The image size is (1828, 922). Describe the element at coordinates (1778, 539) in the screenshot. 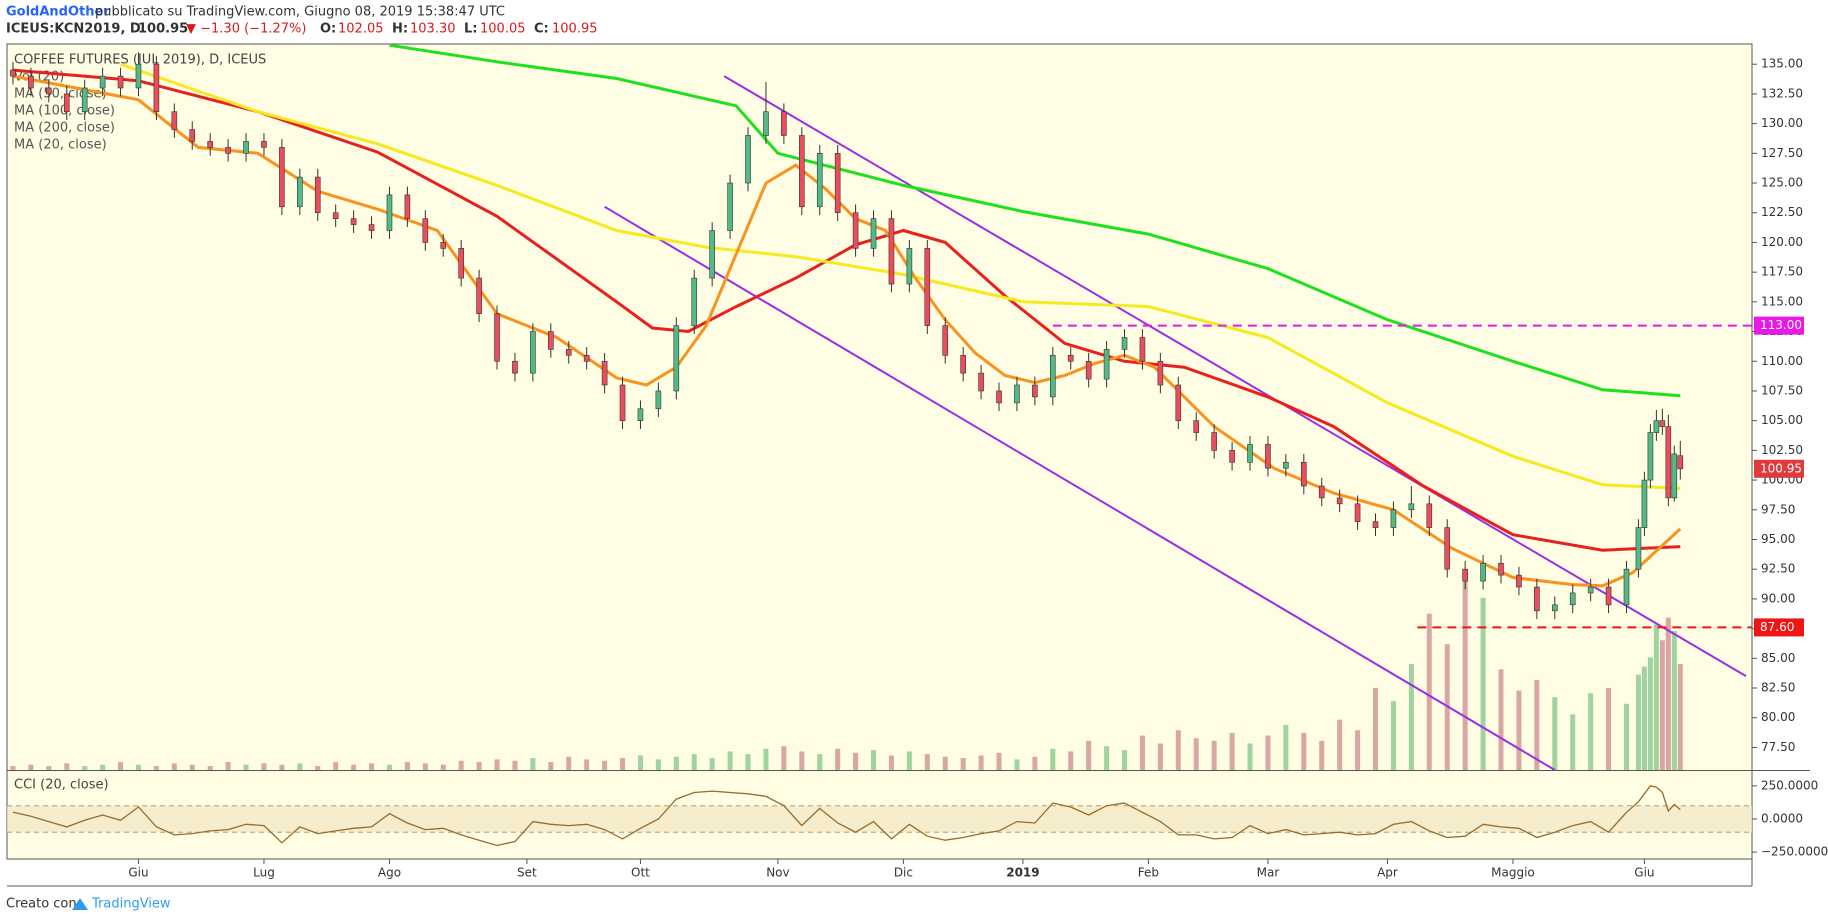

I see `y-tick-label: 95.00` at that location.